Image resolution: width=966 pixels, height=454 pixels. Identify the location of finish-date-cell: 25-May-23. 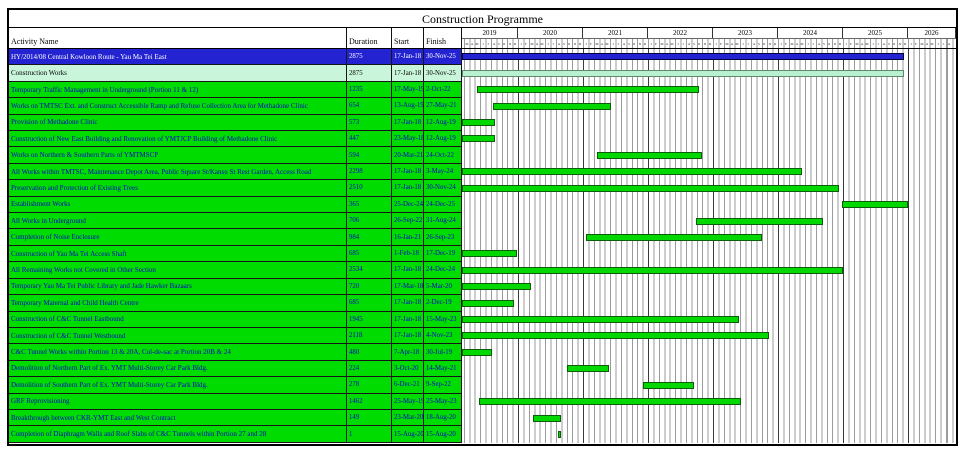
(443, 401).